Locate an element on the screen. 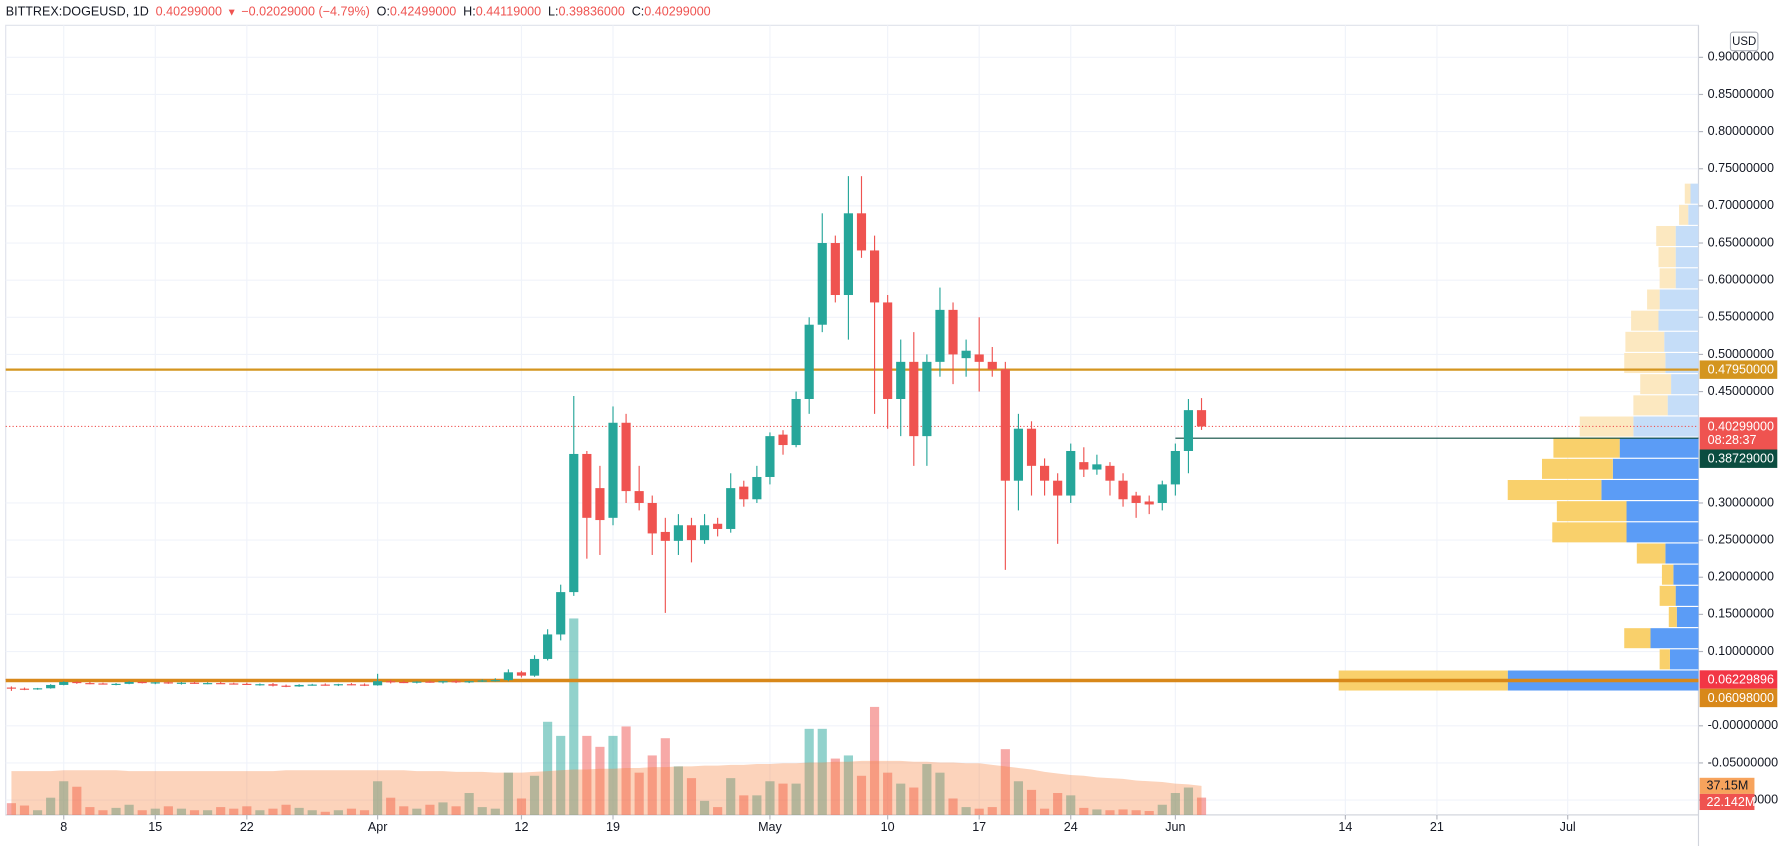  x-tick-label: 8 is located at coordinates (63, 827).